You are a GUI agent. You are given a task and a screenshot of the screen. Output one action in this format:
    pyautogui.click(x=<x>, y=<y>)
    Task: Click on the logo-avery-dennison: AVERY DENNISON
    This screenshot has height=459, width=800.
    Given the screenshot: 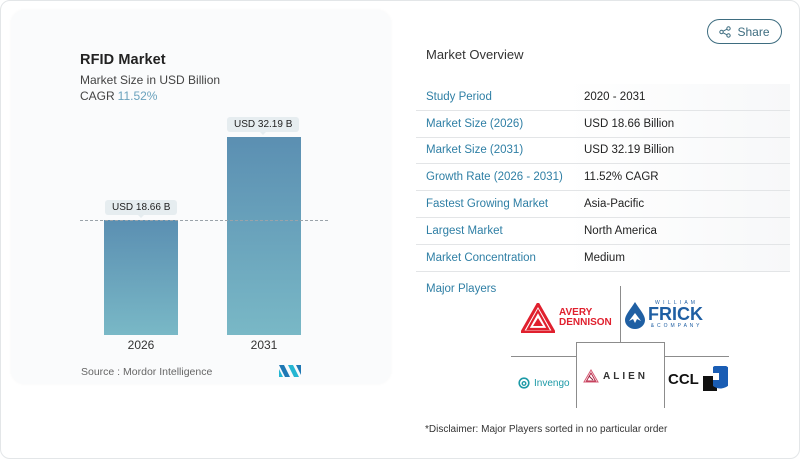 What is the action you would take?
    pyautogui.click(x=566, y=318)
    